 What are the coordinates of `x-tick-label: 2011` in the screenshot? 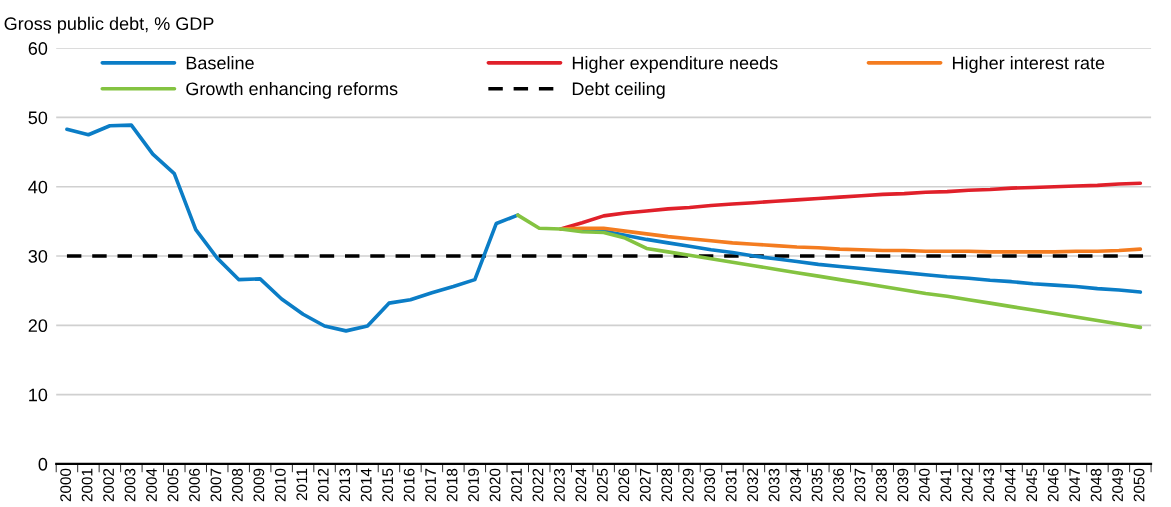 It's located at (302, 484).